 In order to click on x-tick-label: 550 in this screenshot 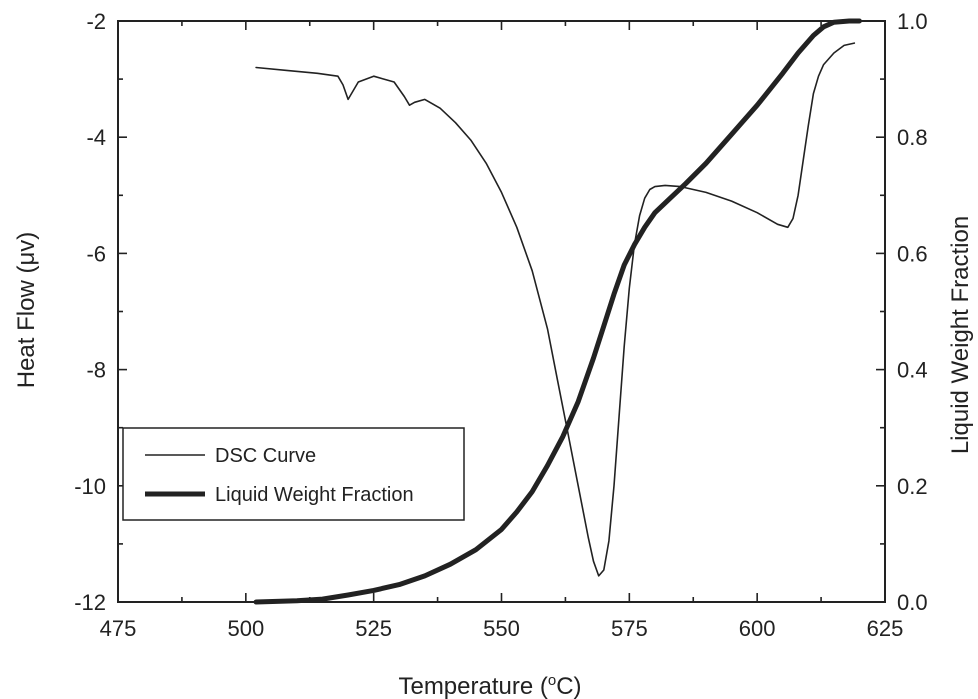, I will do `click(501, 628)`.